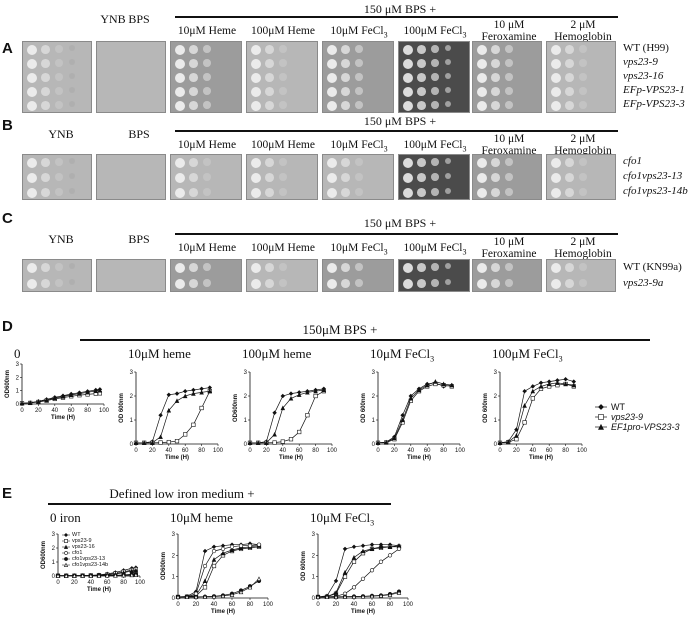 This screenshot has height=623, width=691. What do you see at coordinates (304, 566) in the screenshot?
I see `y-axis-label: OD 600nm` at bounding box center [304, 566].